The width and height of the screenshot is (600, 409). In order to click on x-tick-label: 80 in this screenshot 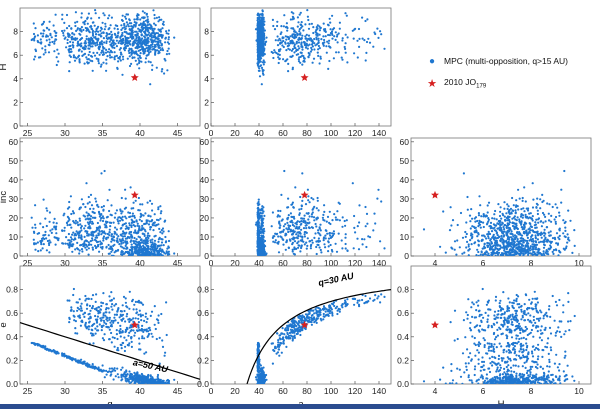, I will do `click(307, 133)`.